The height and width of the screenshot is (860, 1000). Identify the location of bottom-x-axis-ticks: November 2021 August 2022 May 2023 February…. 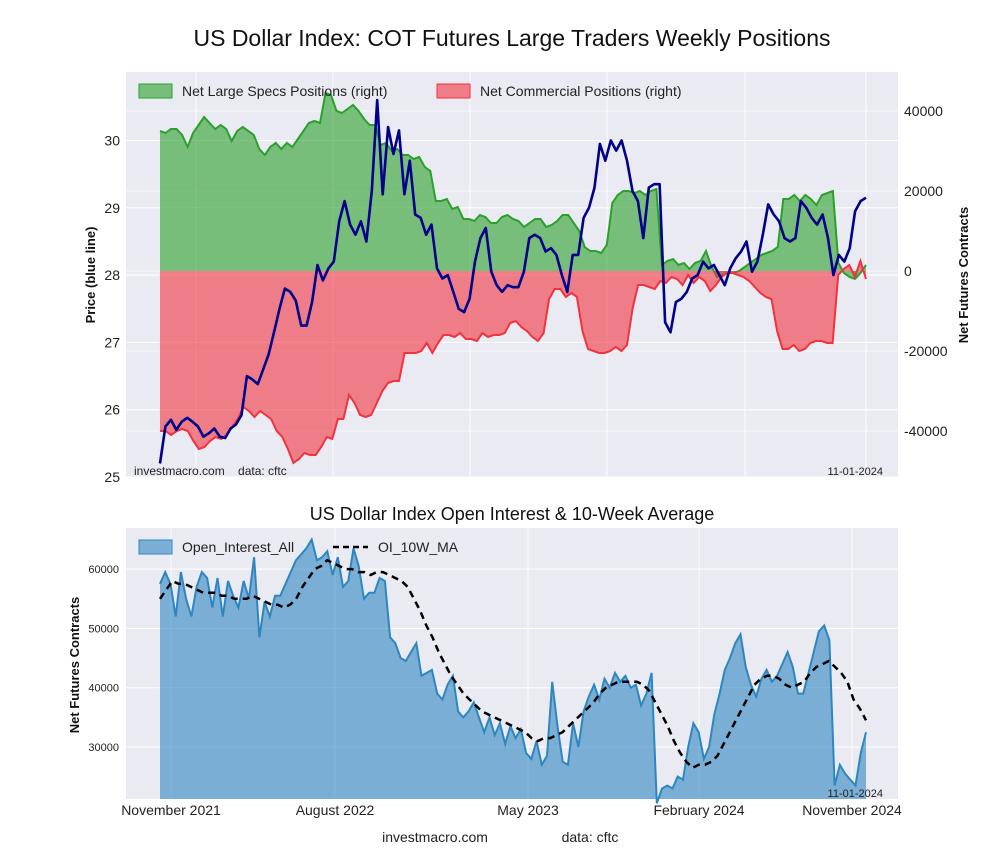
(511, 810).